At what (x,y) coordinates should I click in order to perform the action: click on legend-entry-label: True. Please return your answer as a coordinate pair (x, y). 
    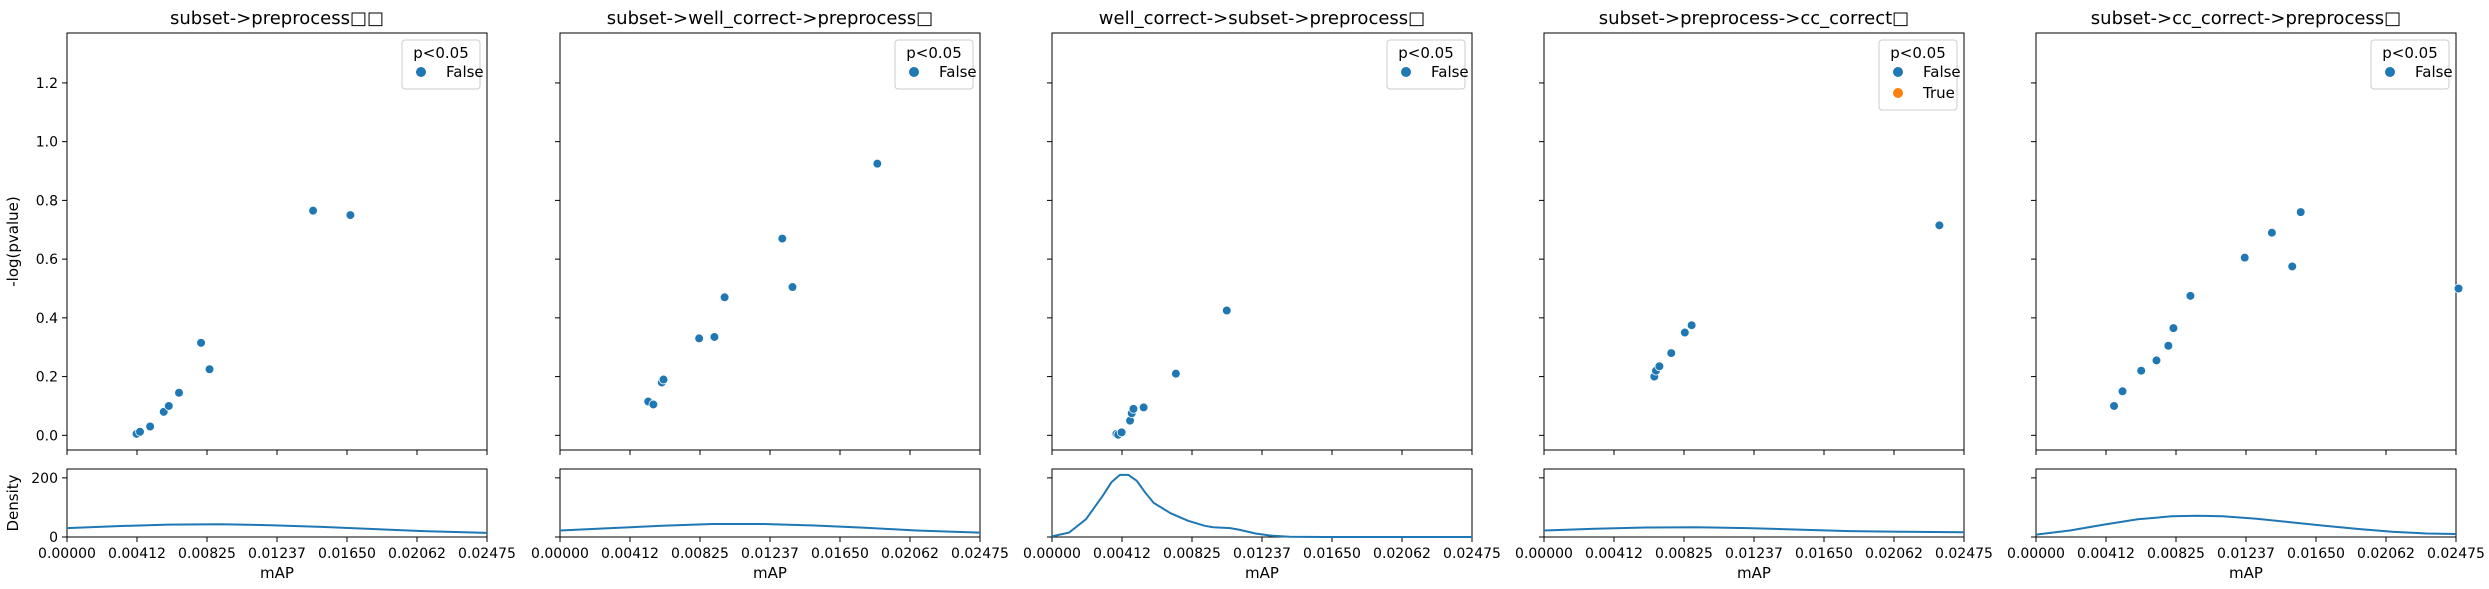
    Looking at the image, I should click on (1938, 93).